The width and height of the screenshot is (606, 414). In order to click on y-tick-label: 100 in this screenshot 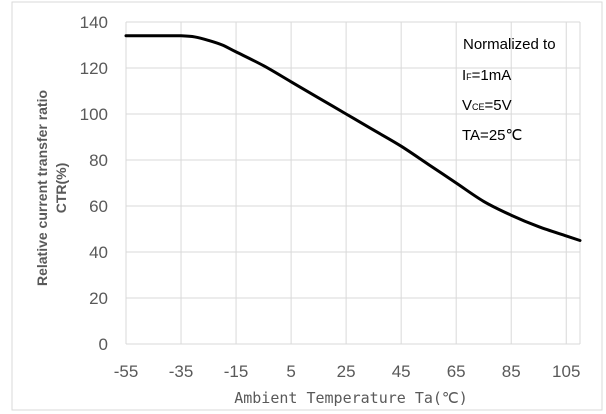, I will do `click(94, 114)`.